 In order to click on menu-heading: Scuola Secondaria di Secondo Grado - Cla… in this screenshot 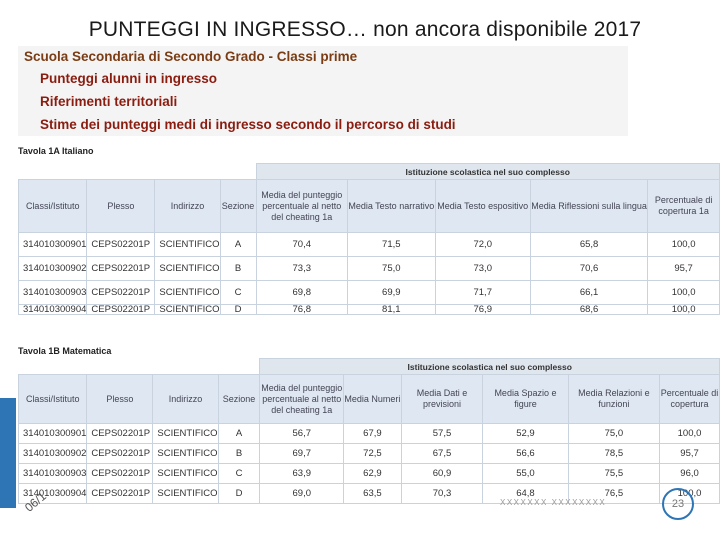, I will do `click(191, 56)`.